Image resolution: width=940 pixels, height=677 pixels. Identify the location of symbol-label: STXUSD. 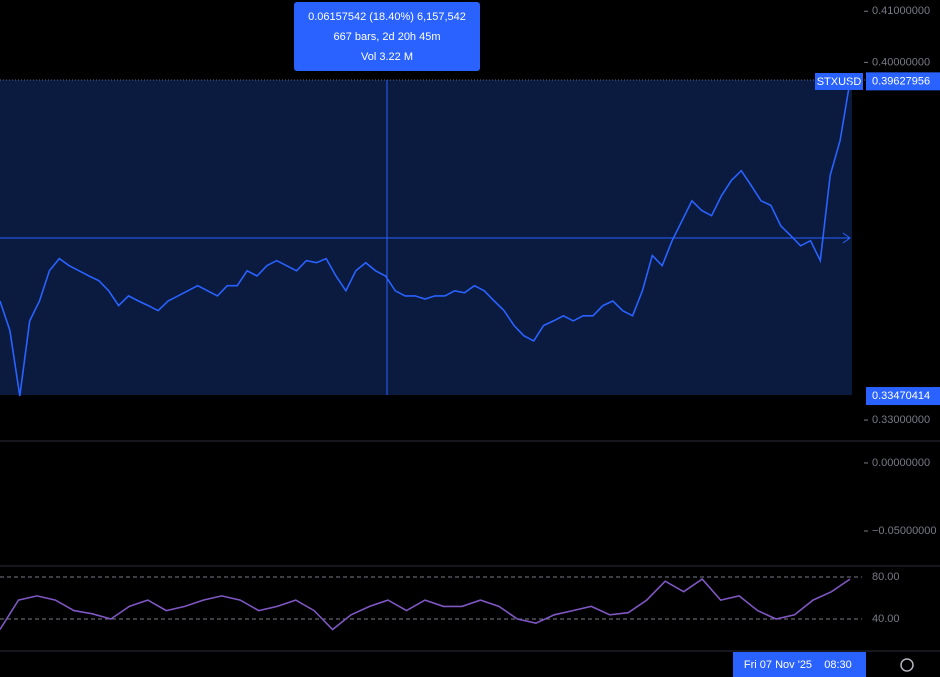
(839, 82).